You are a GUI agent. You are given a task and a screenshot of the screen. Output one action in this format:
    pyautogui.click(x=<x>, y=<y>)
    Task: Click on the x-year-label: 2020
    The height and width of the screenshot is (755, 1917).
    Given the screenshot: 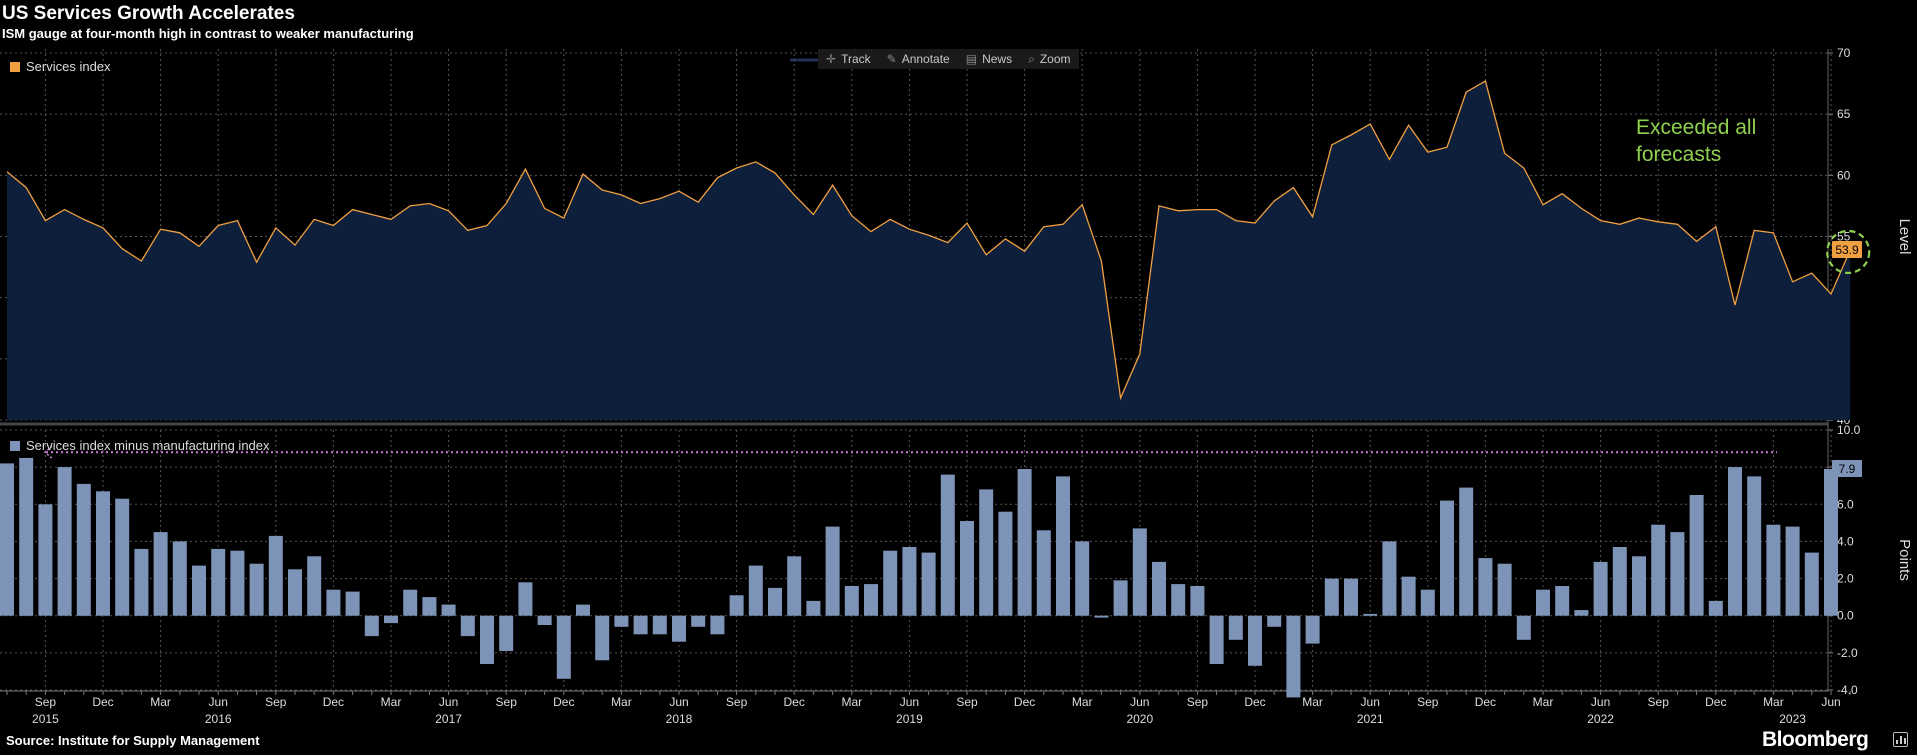 What is the action you would take?
    pyautogui.click(x=1139, y=719)
    